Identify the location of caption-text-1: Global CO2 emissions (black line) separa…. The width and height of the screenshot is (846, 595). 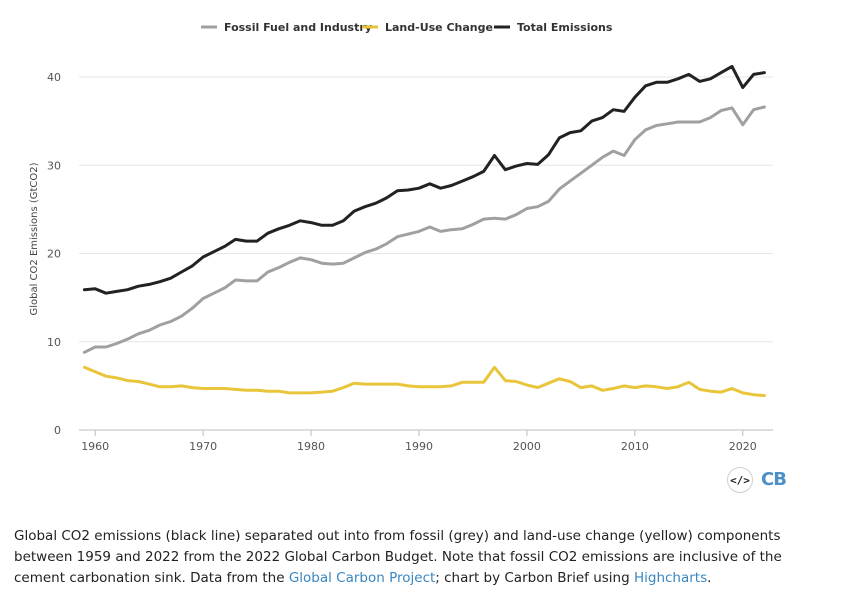
(398, 557).